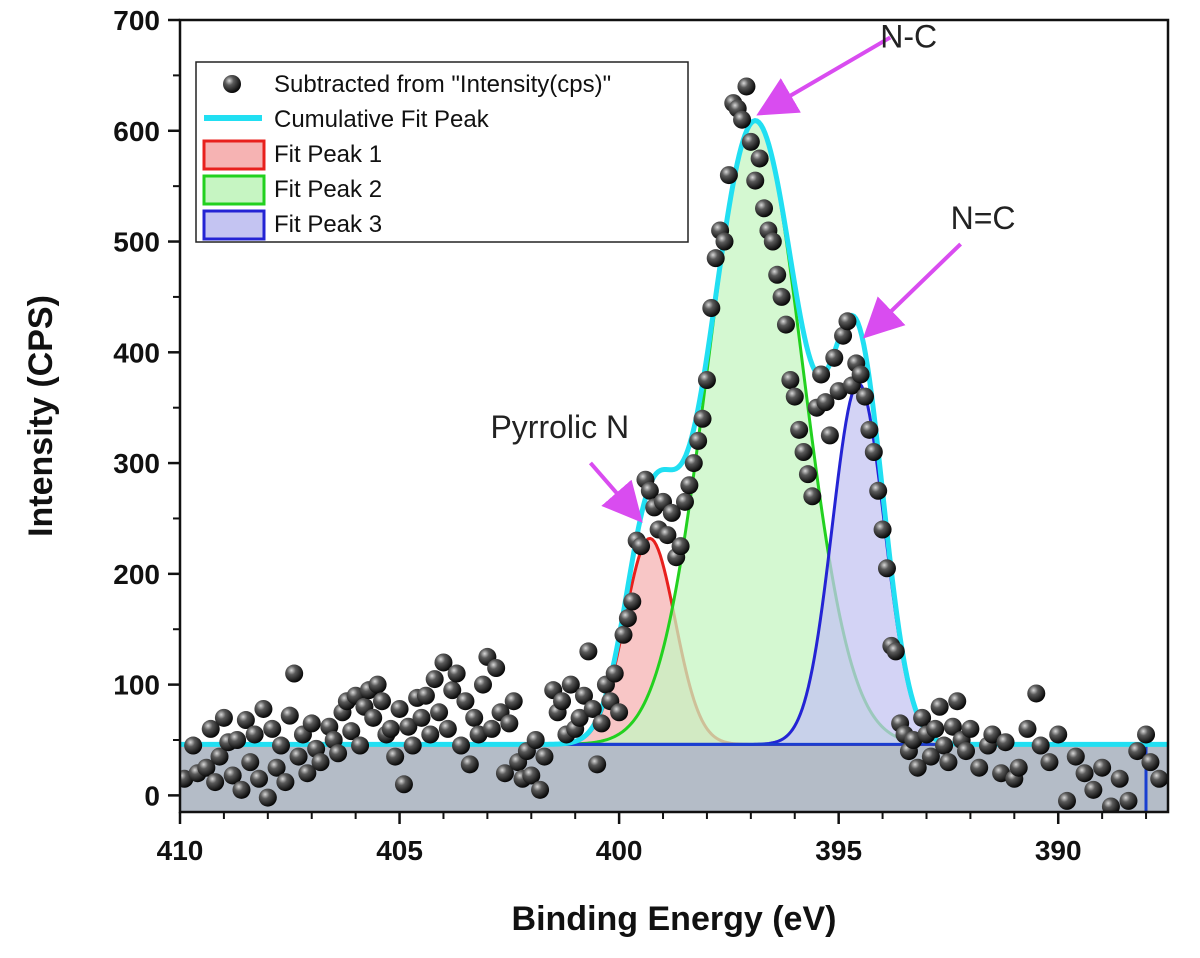 The width and height of the screenshot is (1200, 958). I want to click on x-tick-label: 410, so click(180, 850).